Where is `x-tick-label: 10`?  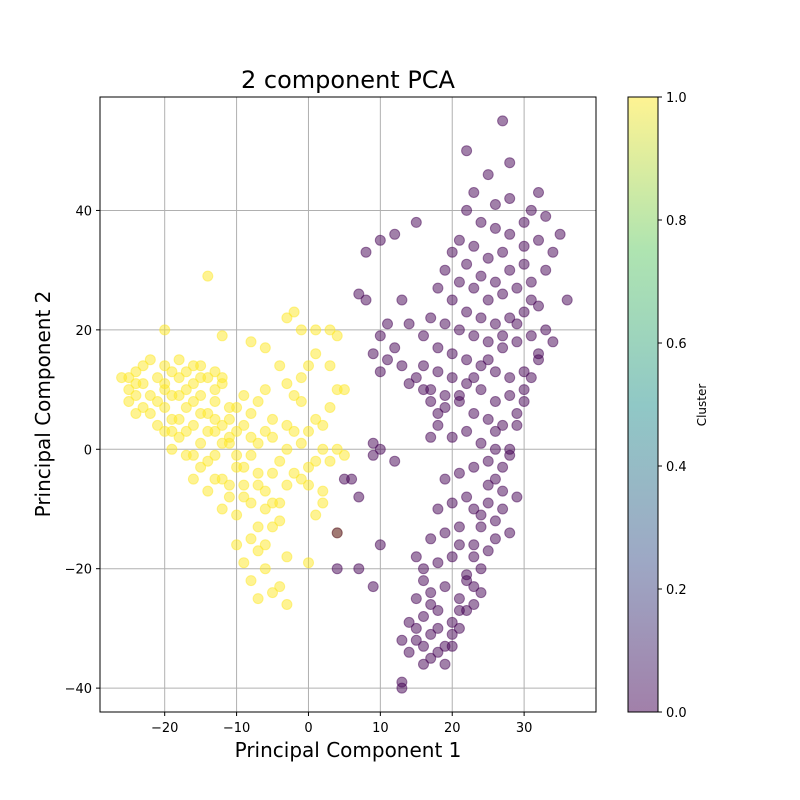 x-tick-label: 10 is located at coordinates (380, 728).